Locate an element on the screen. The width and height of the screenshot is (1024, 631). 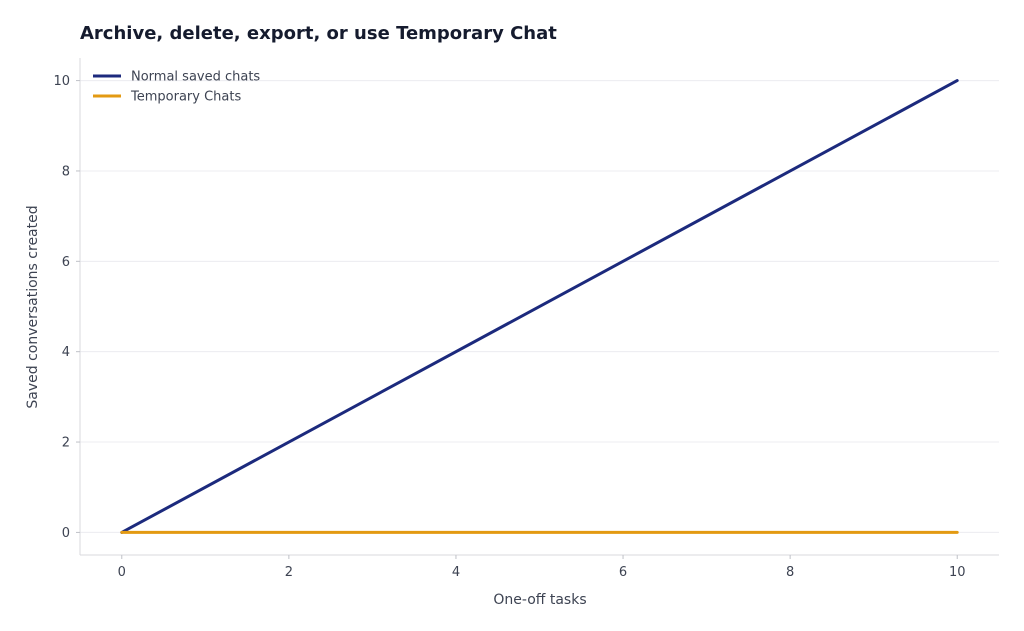
x-tick-label: 6 is located at coordinates (623, 572).